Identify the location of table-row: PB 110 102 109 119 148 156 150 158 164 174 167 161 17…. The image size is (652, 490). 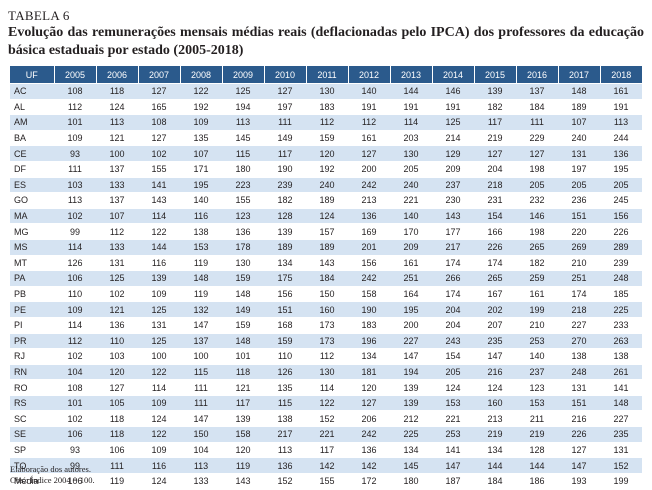
(326, 293).